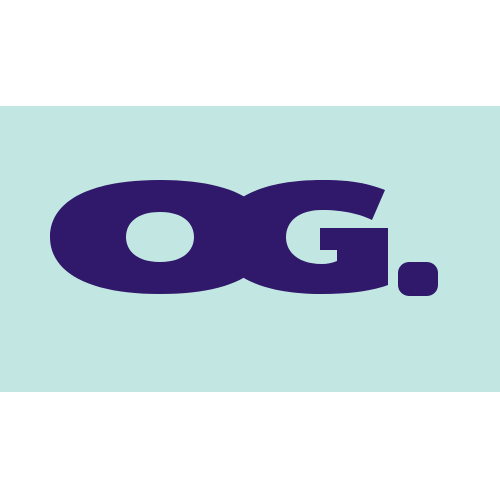 The width and height of the screenshot is (500, 500). Describe the element at coordinates (418, 279) in the screenshot. I see `logo-period` at that location.